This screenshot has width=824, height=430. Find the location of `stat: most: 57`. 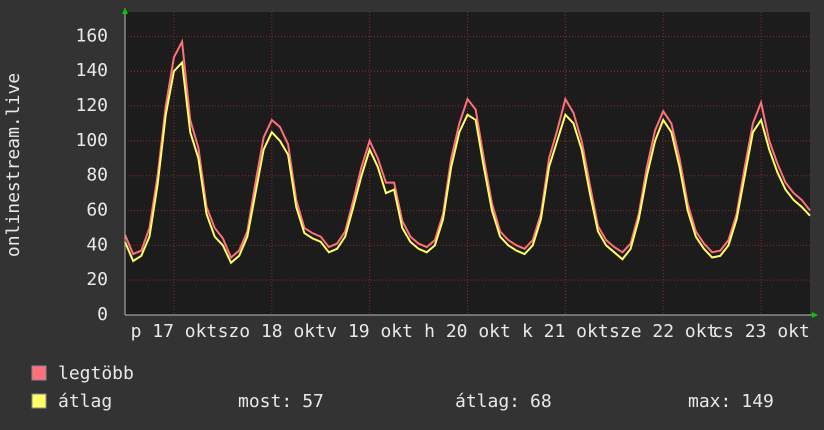

stat: most: 57 is located at coordinates (281, 401).